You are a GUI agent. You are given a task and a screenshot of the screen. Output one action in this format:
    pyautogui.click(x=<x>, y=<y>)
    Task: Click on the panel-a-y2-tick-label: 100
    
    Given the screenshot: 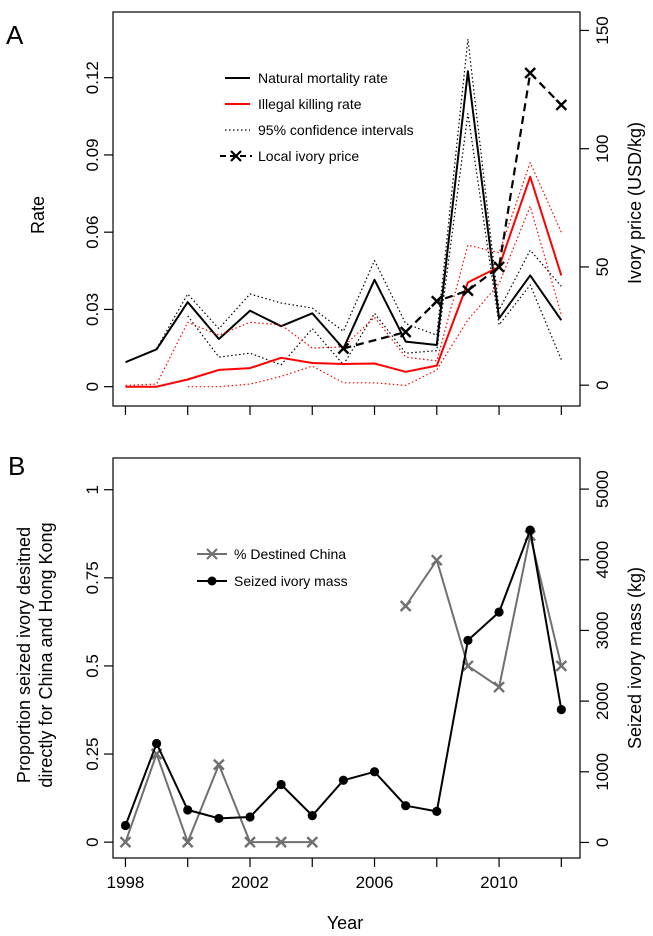 What is the action you would take?
    pyautogui.click(x=602, y=149)
    